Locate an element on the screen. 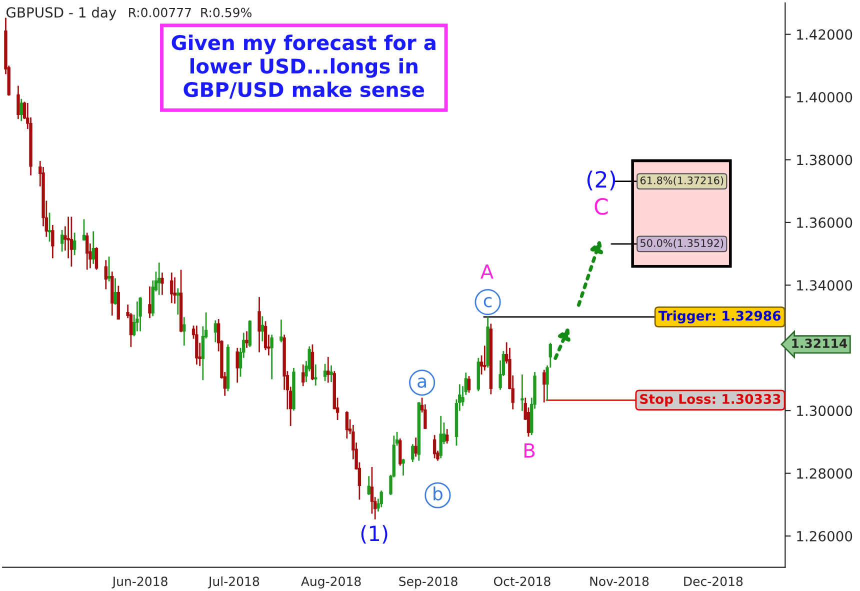 Image resolution: width=860 pixels, height=591 pixels. y-tick-label: 1.28000 is located at coordinates (824, 473).